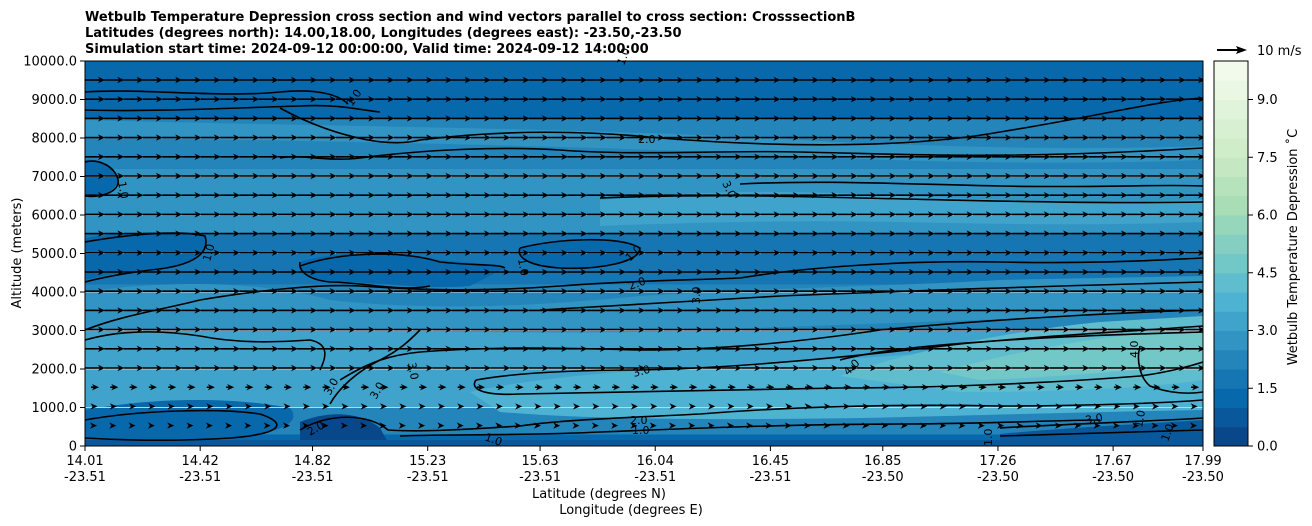  What do you see at coordinates (770, 477) in the screenshot?
I see `x-tick-label-lon: -23.51` at bounding box center [770, 477].